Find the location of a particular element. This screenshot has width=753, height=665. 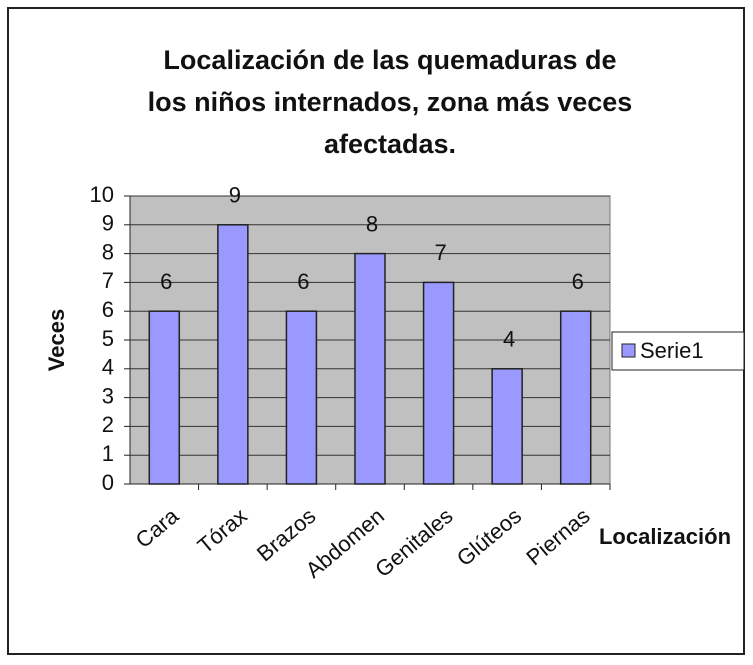

y-tick-label: 5 is located at coordinates (108, 338).